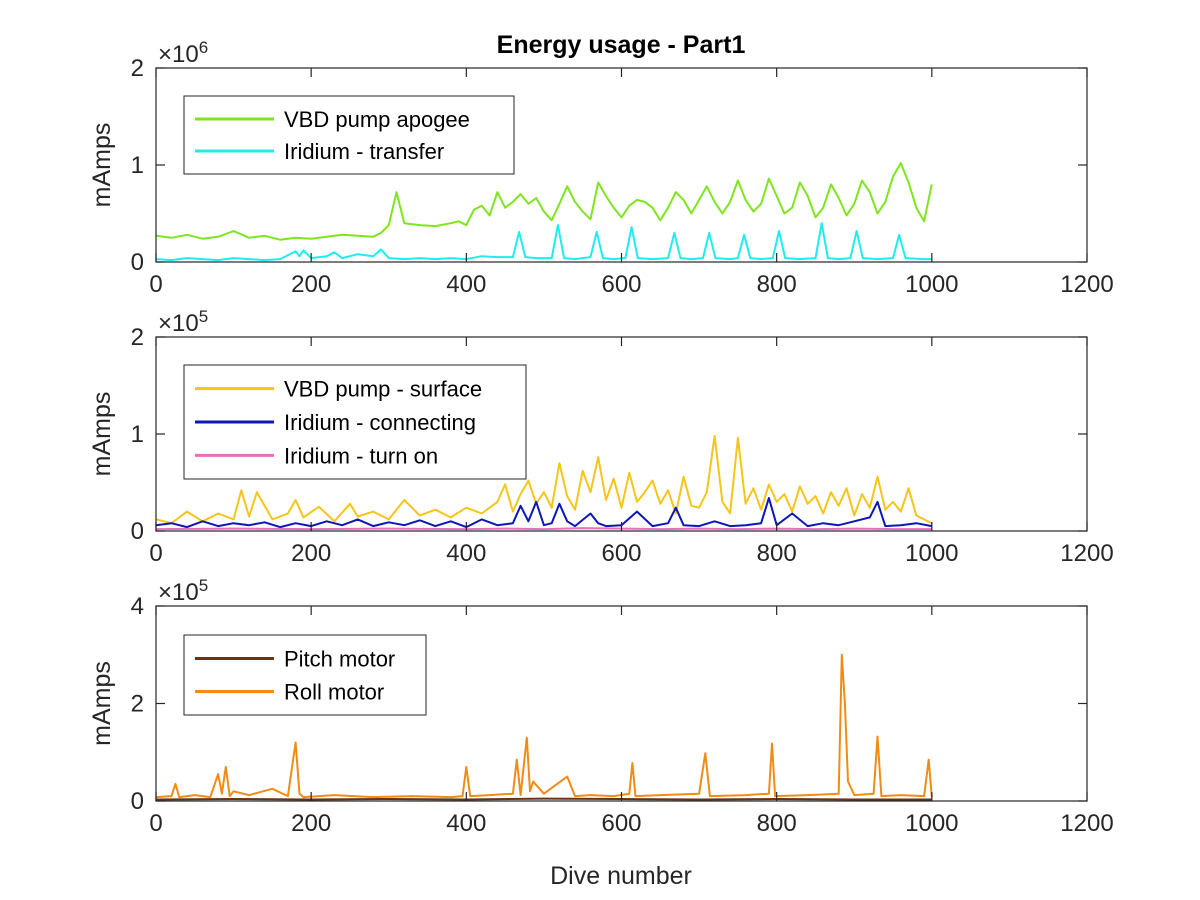 Image resolution: width=1200 pixels, height=900 pixels. What do you see at coordinates (544, 242) in the screenshot?
I see `series-line-iridium-transfer` at bounding box center [544, 242].